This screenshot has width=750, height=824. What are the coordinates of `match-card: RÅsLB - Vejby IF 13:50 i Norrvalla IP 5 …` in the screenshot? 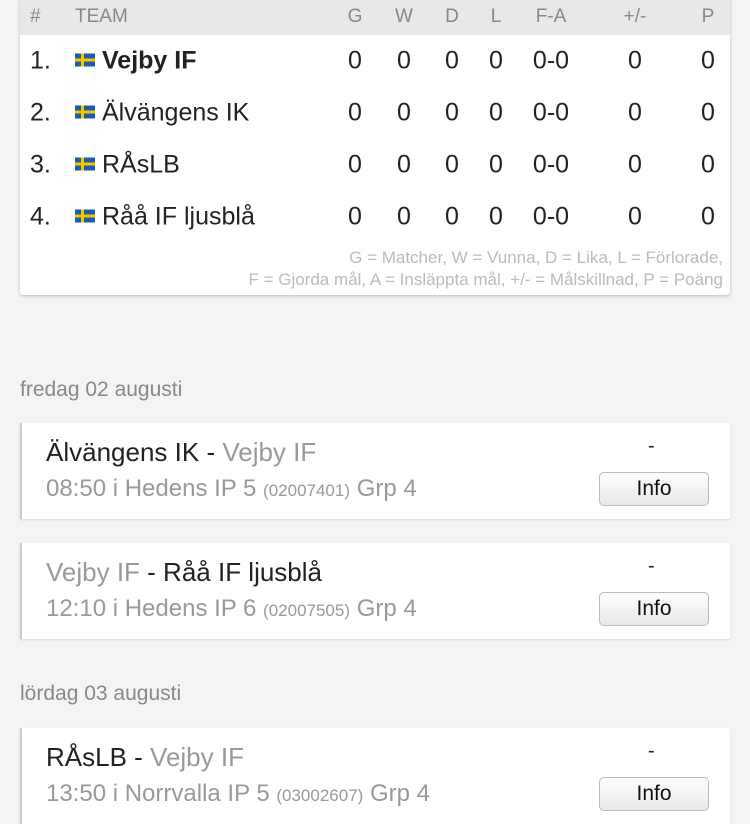 It's located at (375, 776).